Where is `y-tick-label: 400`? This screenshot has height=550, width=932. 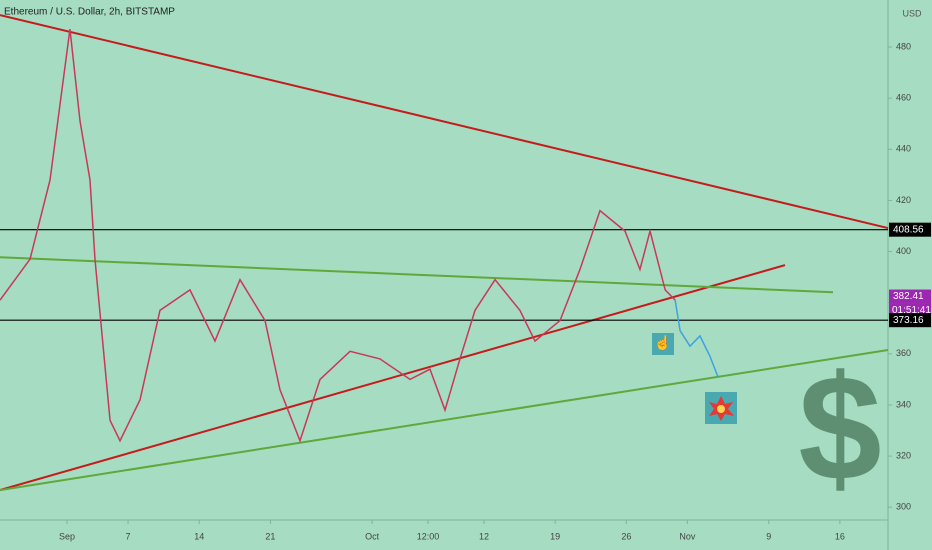 y-tick-label: 400 is located at coordinates (903, 251).